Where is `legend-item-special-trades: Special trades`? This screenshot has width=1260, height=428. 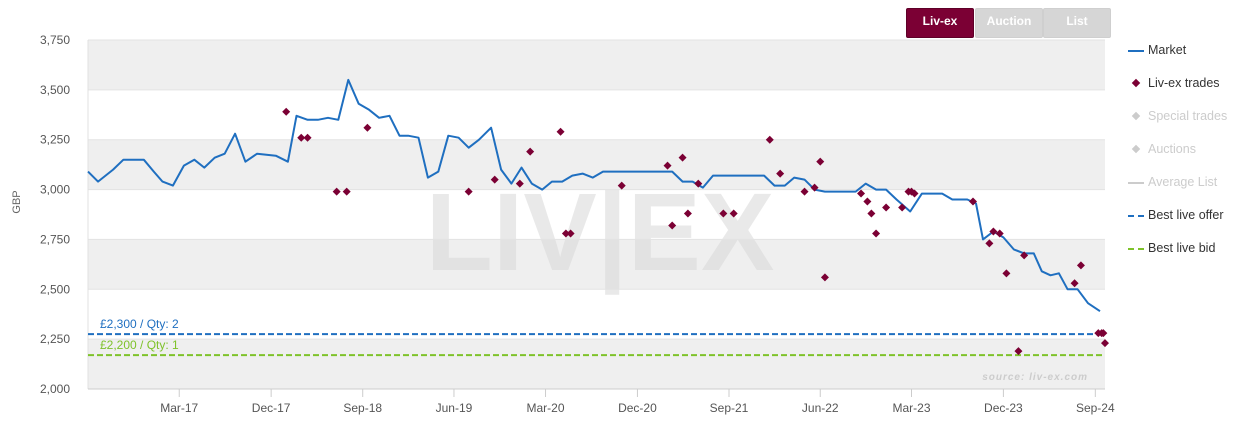
legend-item-special-trades: Special trades is located at coordinates (1193, 122).